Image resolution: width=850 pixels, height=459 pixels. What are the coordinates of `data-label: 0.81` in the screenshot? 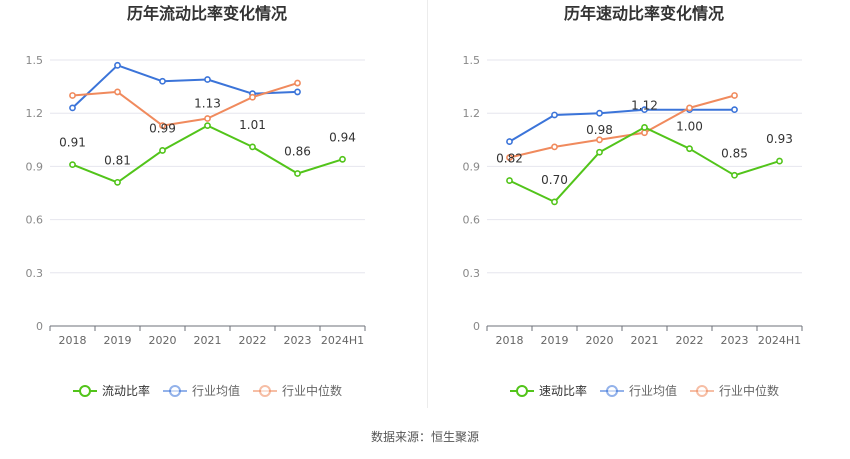 It's located at (117, 160).